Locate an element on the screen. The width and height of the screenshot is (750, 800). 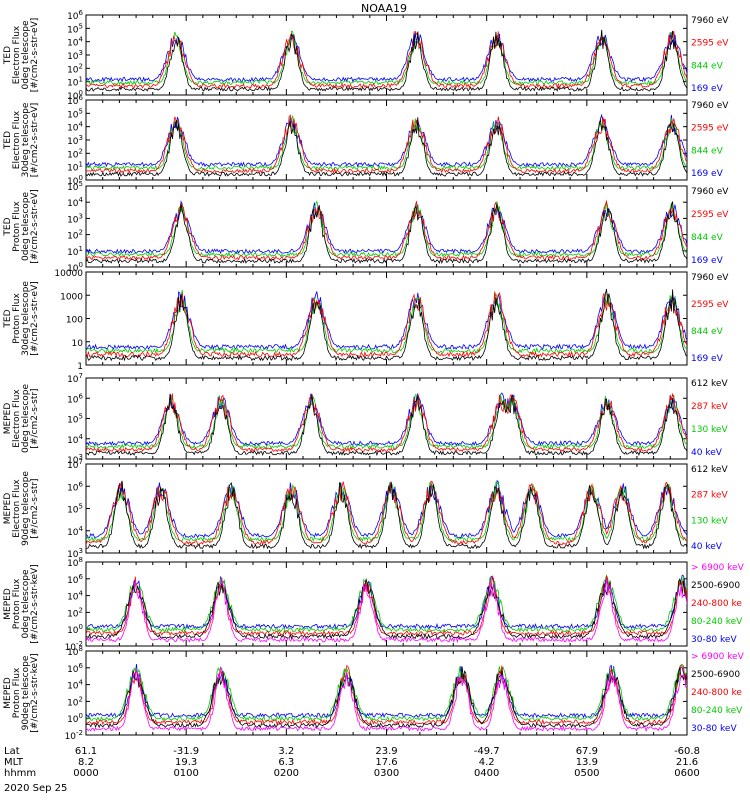
footer-value-mlt: 13.9 is located at coordinates (587, 762).